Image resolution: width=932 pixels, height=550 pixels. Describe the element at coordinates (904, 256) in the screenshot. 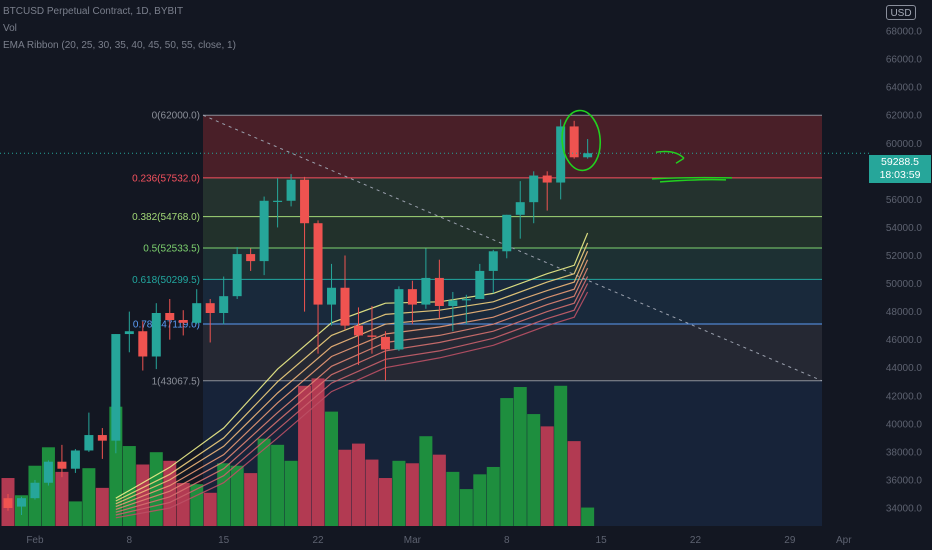

I see `y-axis-label: 52000.0` at that location.